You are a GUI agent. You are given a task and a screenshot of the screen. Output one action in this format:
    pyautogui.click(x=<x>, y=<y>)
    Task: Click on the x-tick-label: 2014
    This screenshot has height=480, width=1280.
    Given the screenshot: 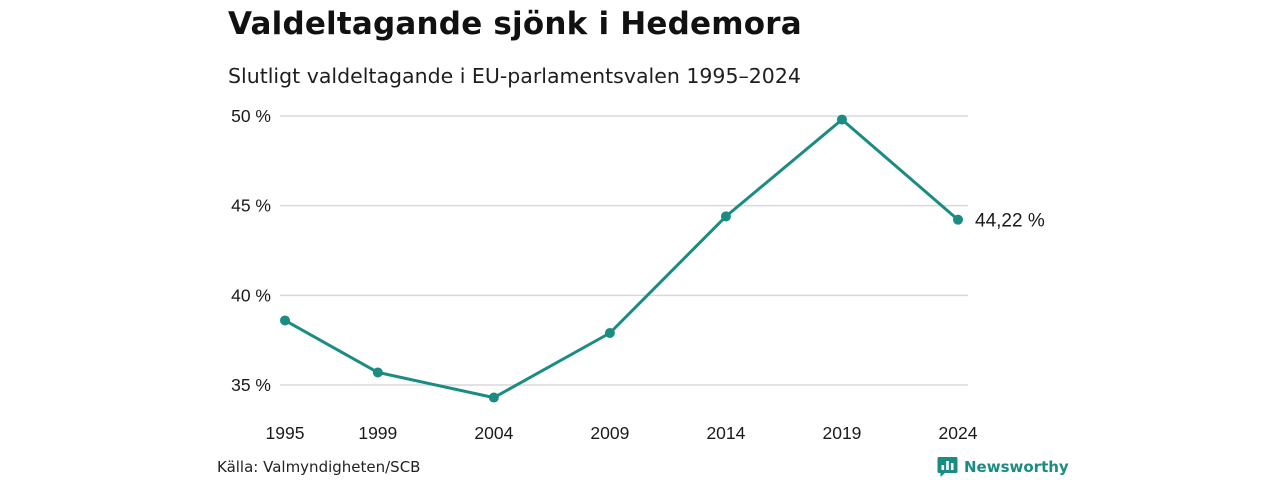 What is the action you would take?
    pyautogui.click(x=725, y=433)
    